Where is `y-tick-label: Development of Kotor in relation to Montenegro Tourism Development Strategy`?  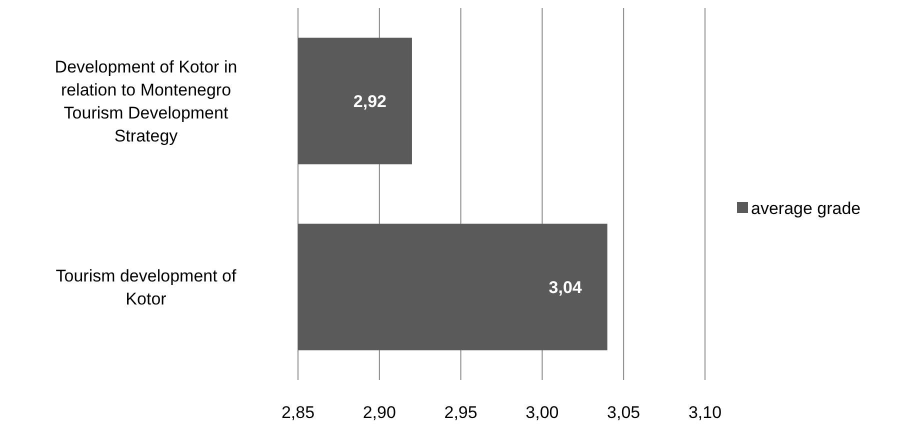
y-tick-label: Development of Kotor in relation to Montenegro Tourism Development Strategy is located at coordinates (146, 101).